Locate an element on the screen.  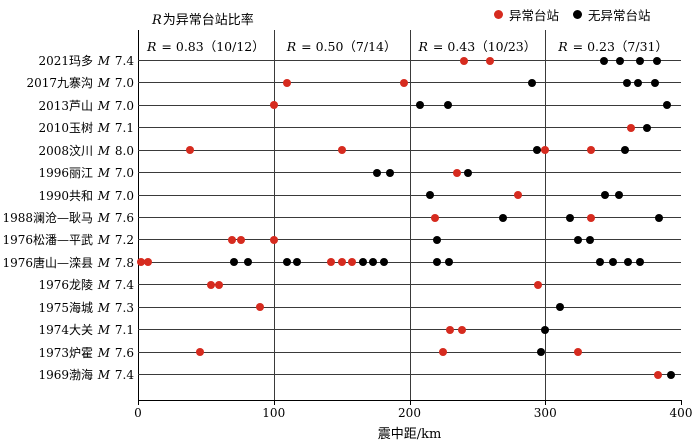
grid-divider is located at coordinates (546, 215).